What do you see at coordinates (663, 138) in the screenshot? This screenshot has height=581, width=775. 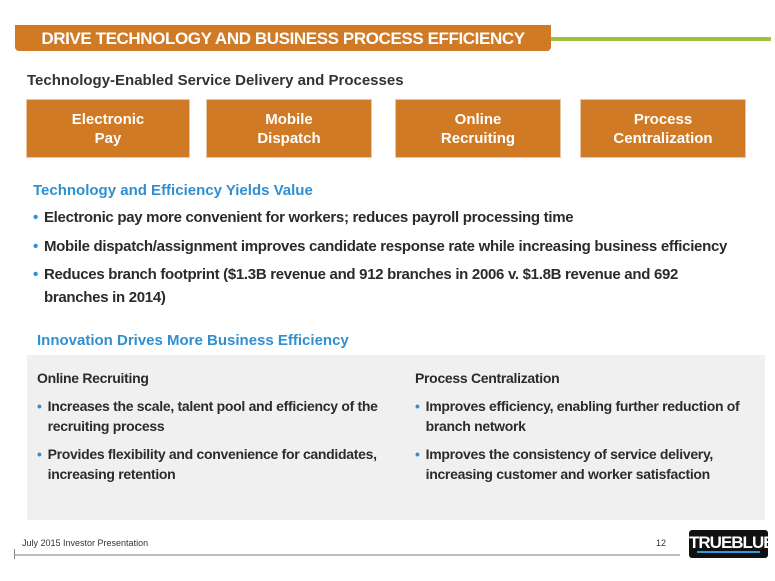 I see `box-label: Centralization` at bounding box center [663, 138].